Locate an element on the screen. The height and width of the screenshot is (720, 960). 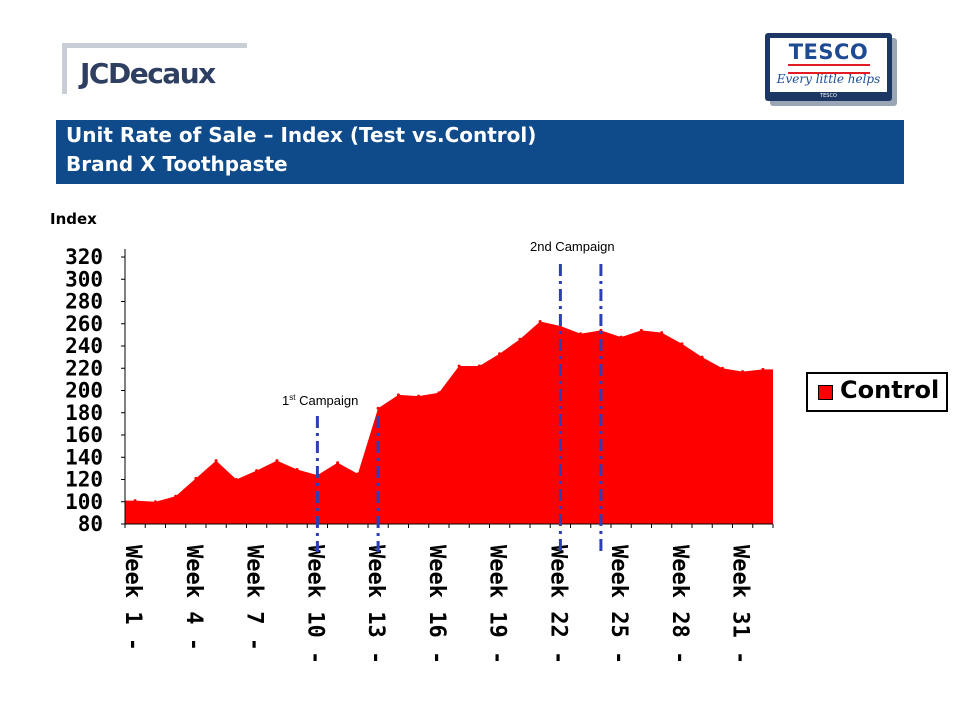
x-tick-label-week-4: Week 4 - is located at coordinates (193, 598).